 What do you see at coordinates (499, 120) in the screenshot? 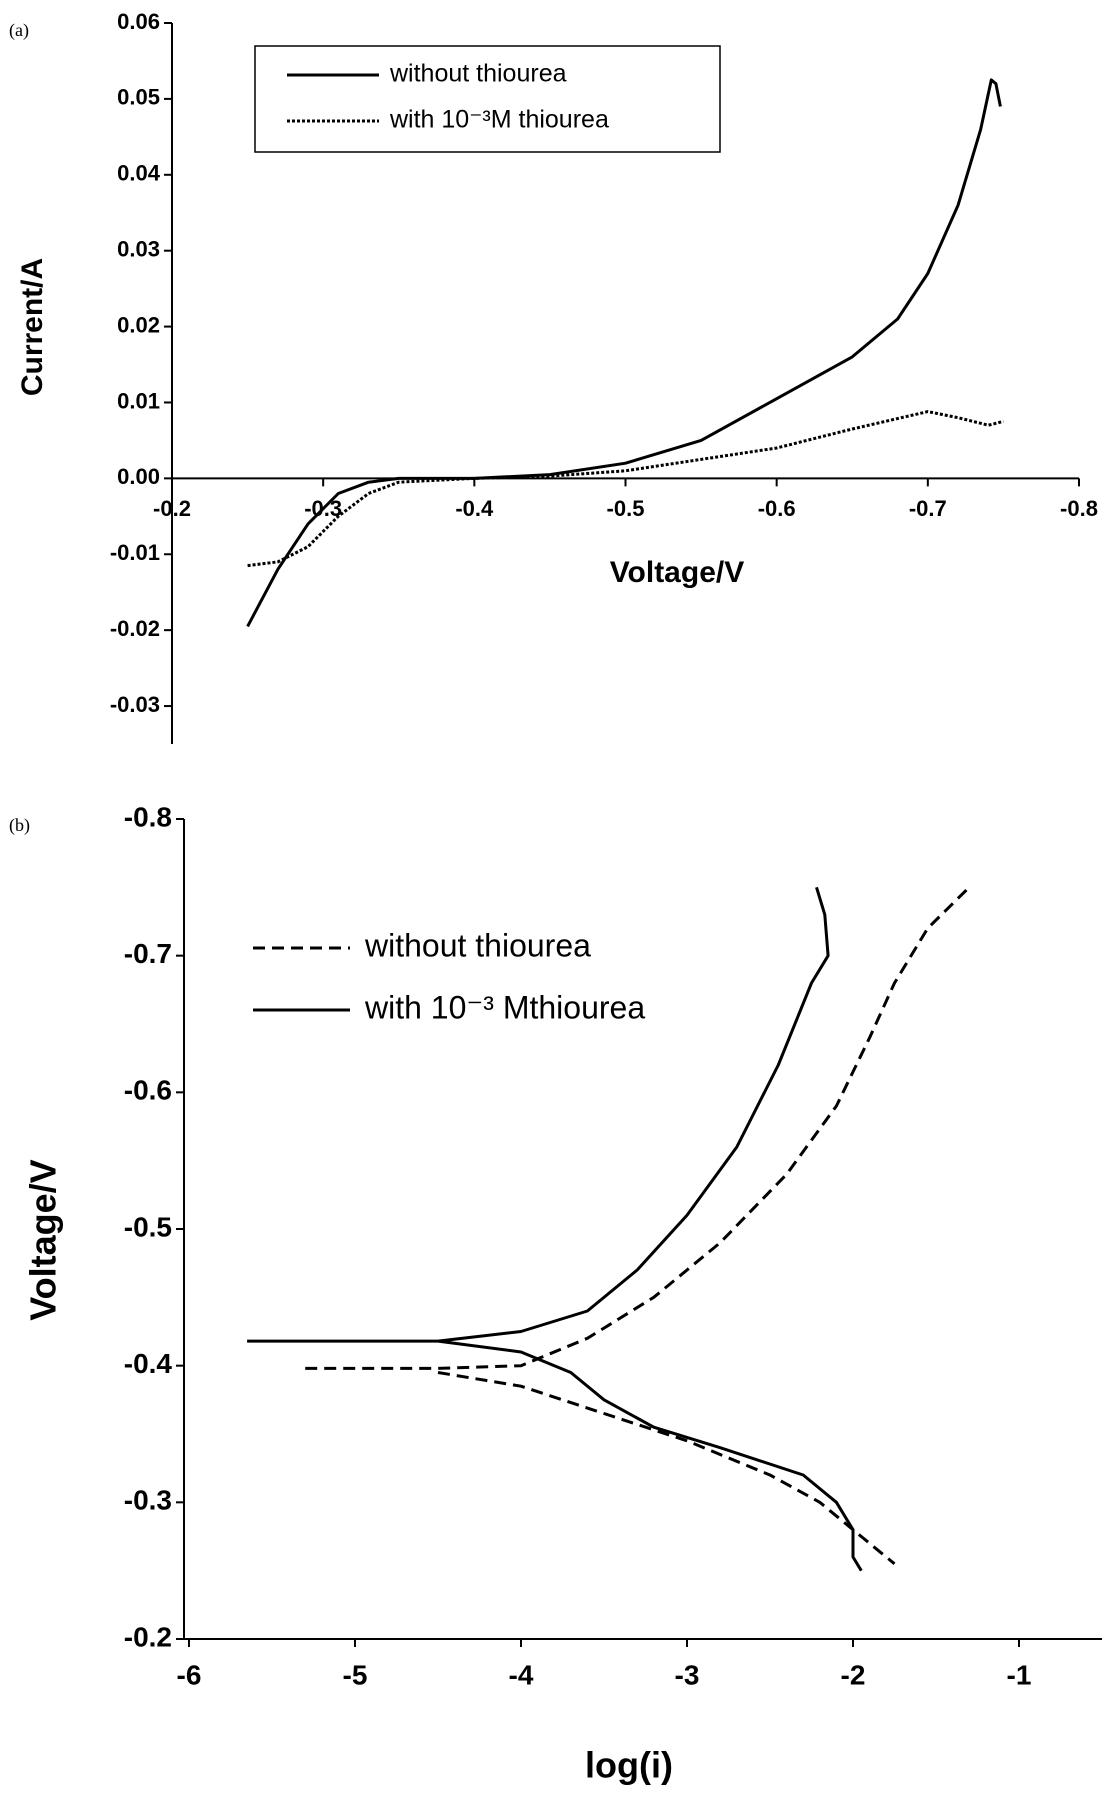
I see `legend-label: with 10⁻³M thiourea` at bounding box center [499, 120].